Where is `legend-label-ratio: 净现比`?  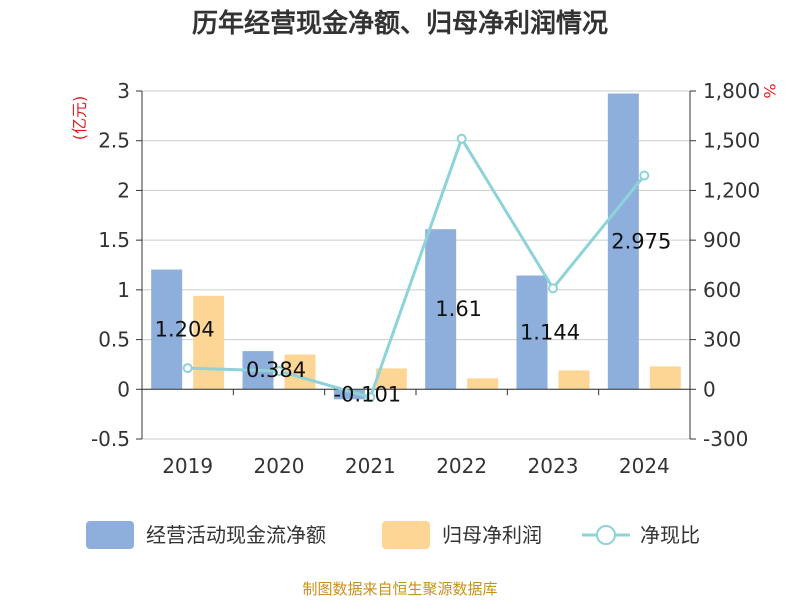 legend-label-ratio: 净现比 is located at coordinates (670, 535).